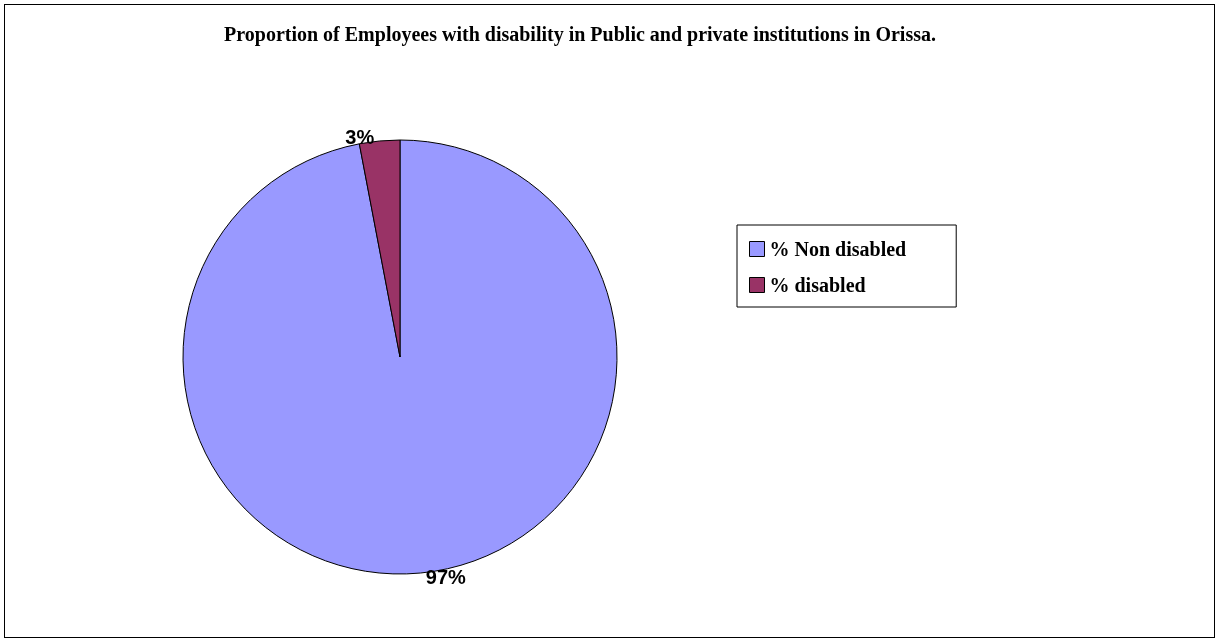 This screenshot has height=644, width=1221. What do you see at coordinates (838, 249) in the screenshot?
I see `legend-label: % Non disabled` at bounding box center [838, 249].